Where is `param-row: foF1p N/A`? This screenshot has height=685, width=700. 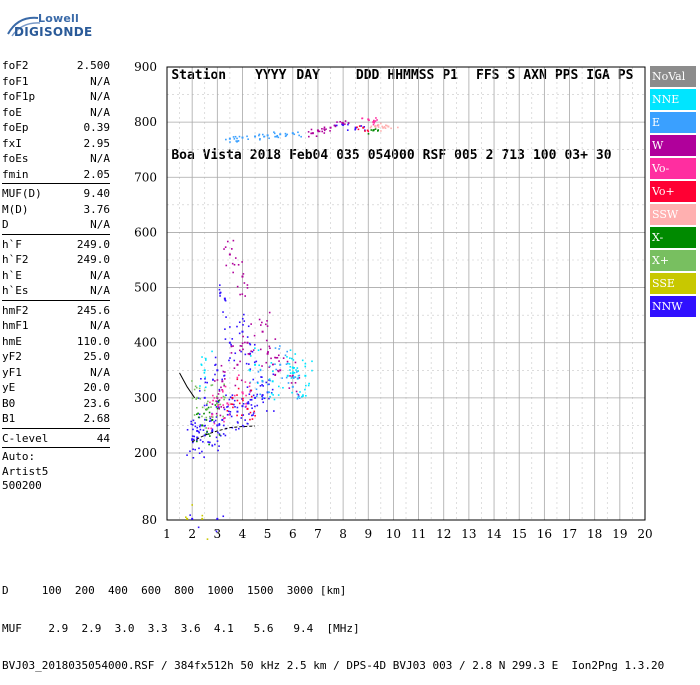
param-row: foF1p N/A is located at coordinates (56, 97).